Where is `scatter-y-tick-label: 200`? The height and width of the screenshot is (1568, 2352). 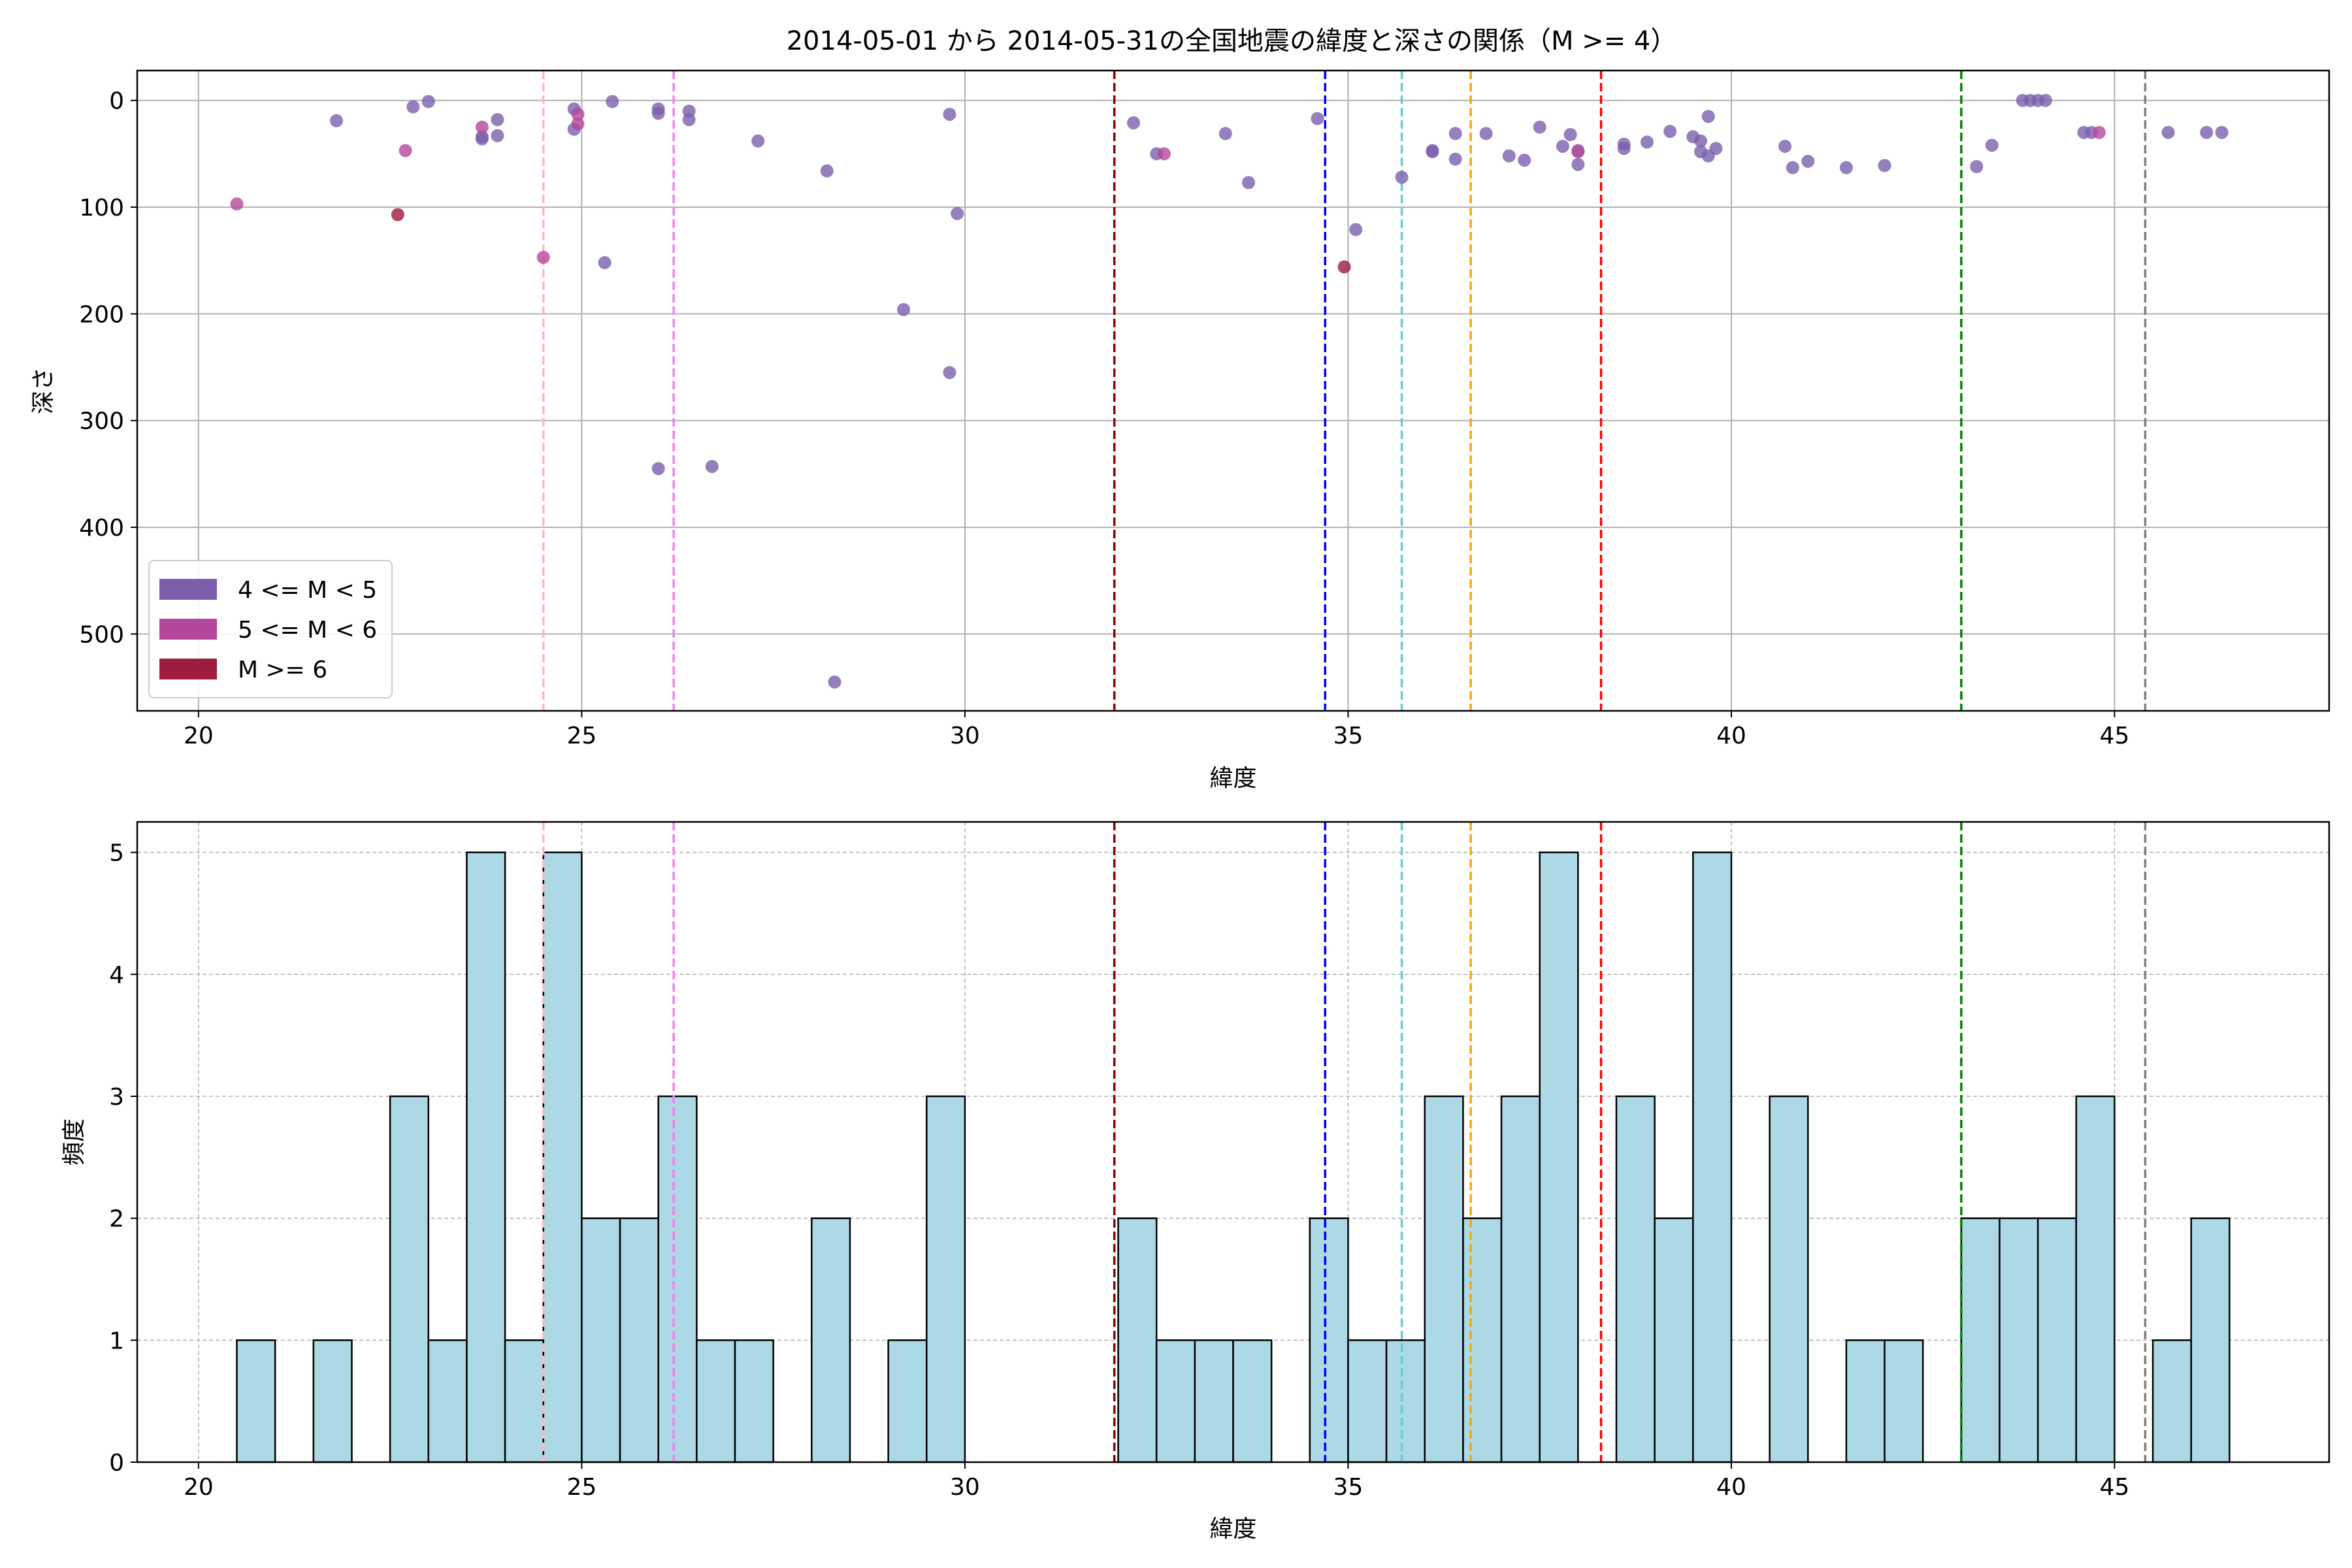 scatter-y-tick-label: 200 is located at coordinates (101, 314).